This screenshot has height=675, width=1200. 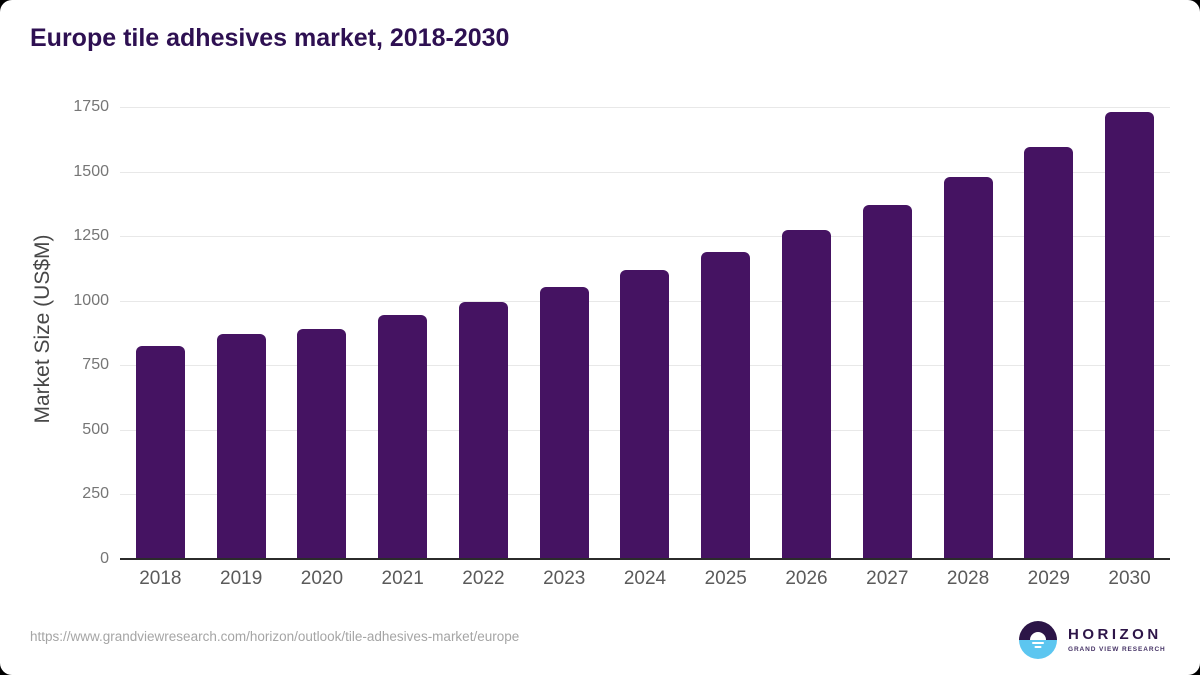 I want to click on x-tick-label-2020: 2020, so click(x=322, y=578).